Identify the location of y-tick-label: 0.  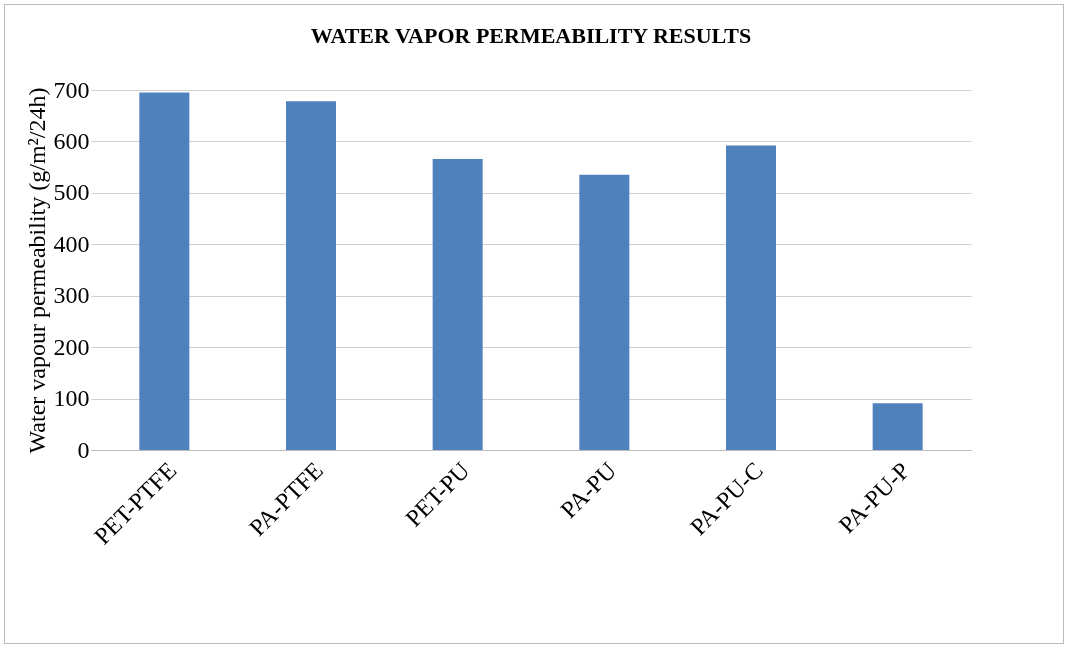
(83, 449).